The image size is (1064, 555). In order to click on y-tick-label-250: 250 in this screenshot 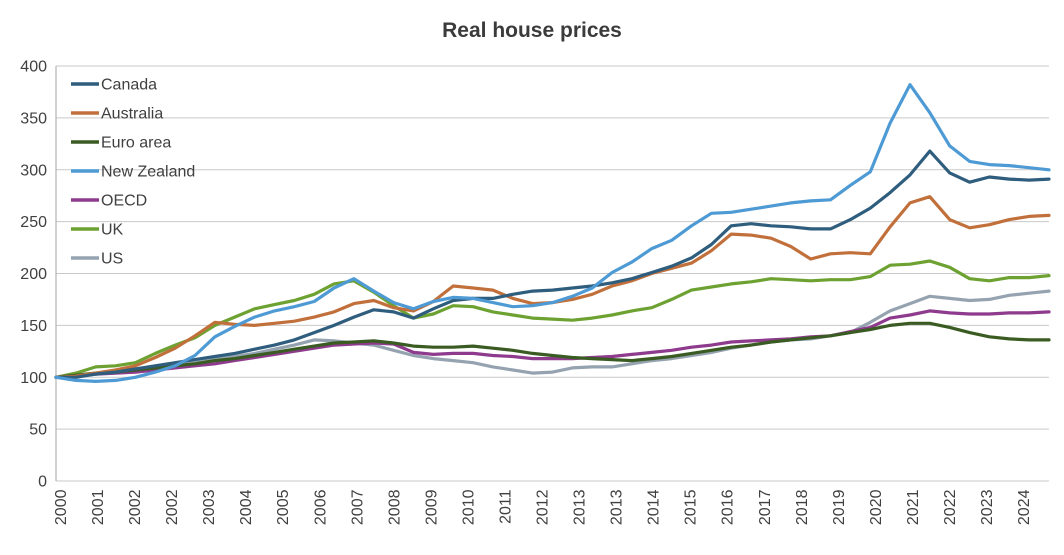, I will do `click(33, 222)`.